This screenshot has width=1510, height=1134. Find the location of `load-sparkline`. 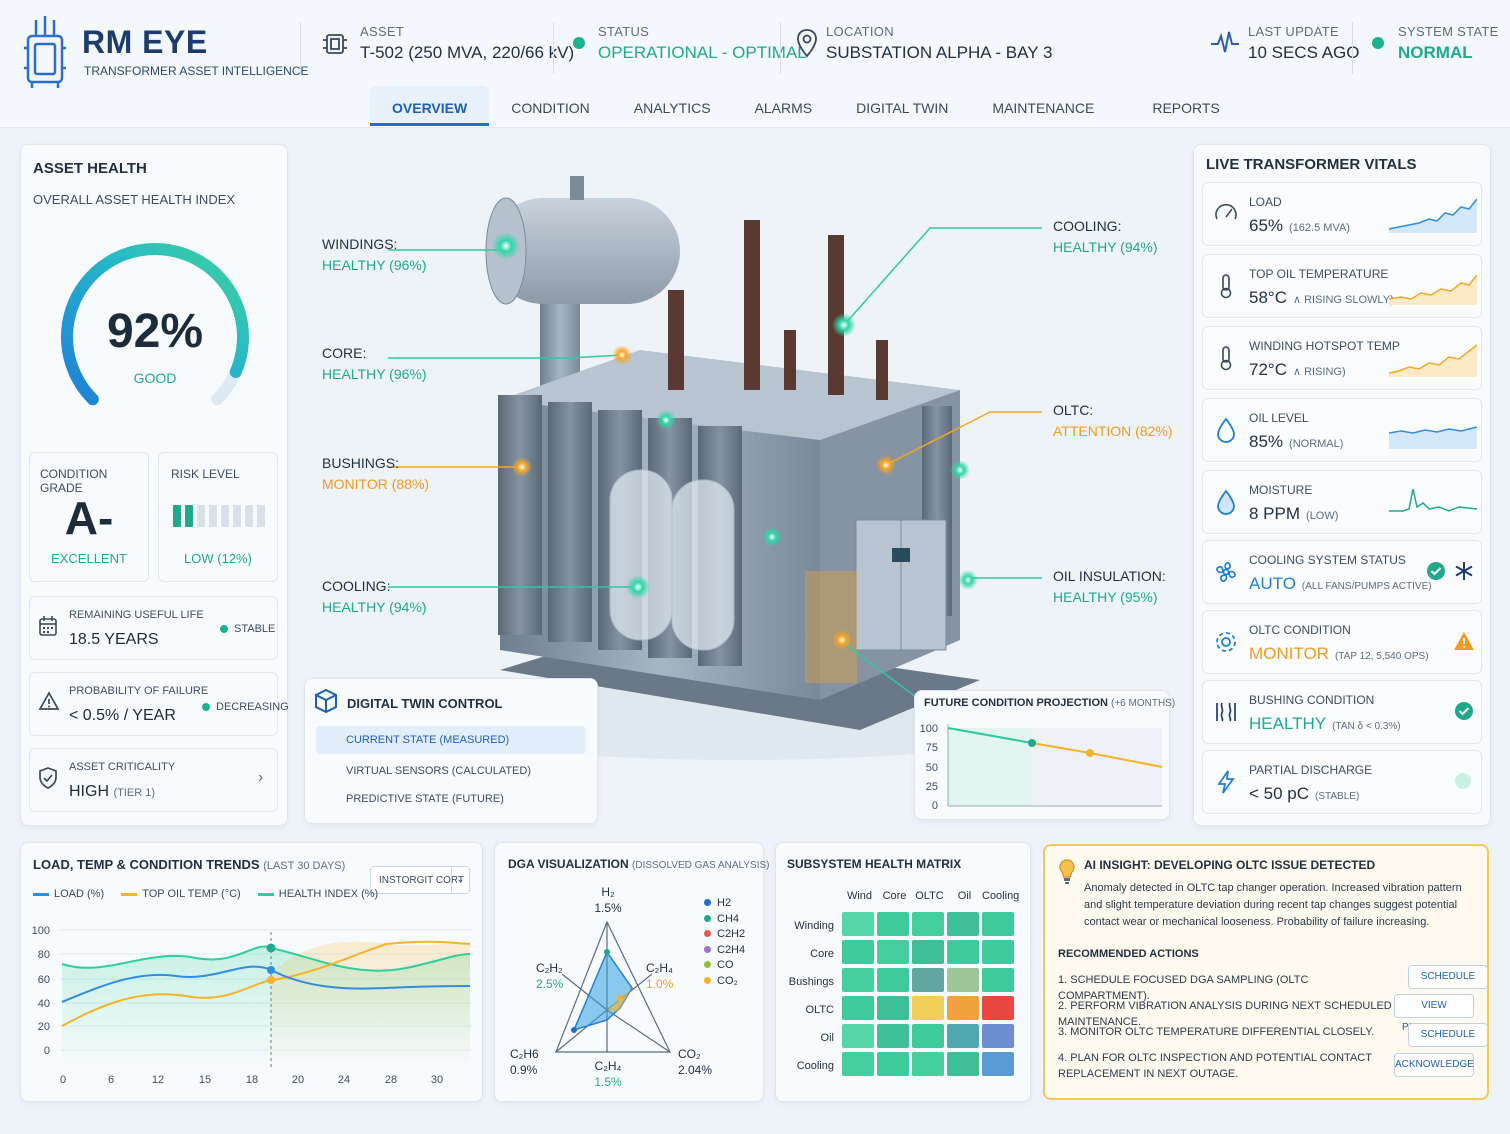

load-sparkline is located at coordinates (1433, 215).